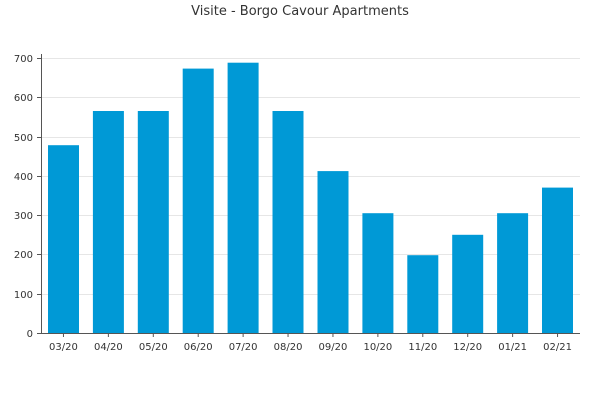  What do you see at coordinates (377, 347) in the screenshot?
I see `x-tick-label: 10/20` at bounding box center [377, 347].